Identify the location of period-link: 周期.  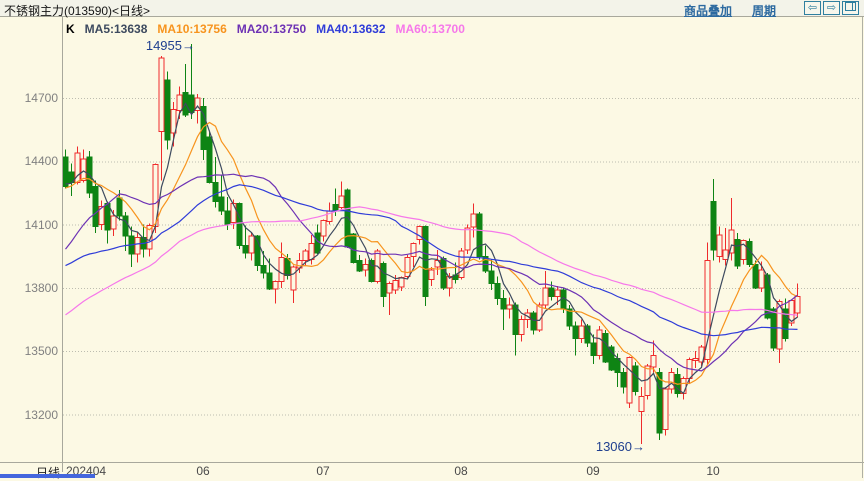
(763, 11).